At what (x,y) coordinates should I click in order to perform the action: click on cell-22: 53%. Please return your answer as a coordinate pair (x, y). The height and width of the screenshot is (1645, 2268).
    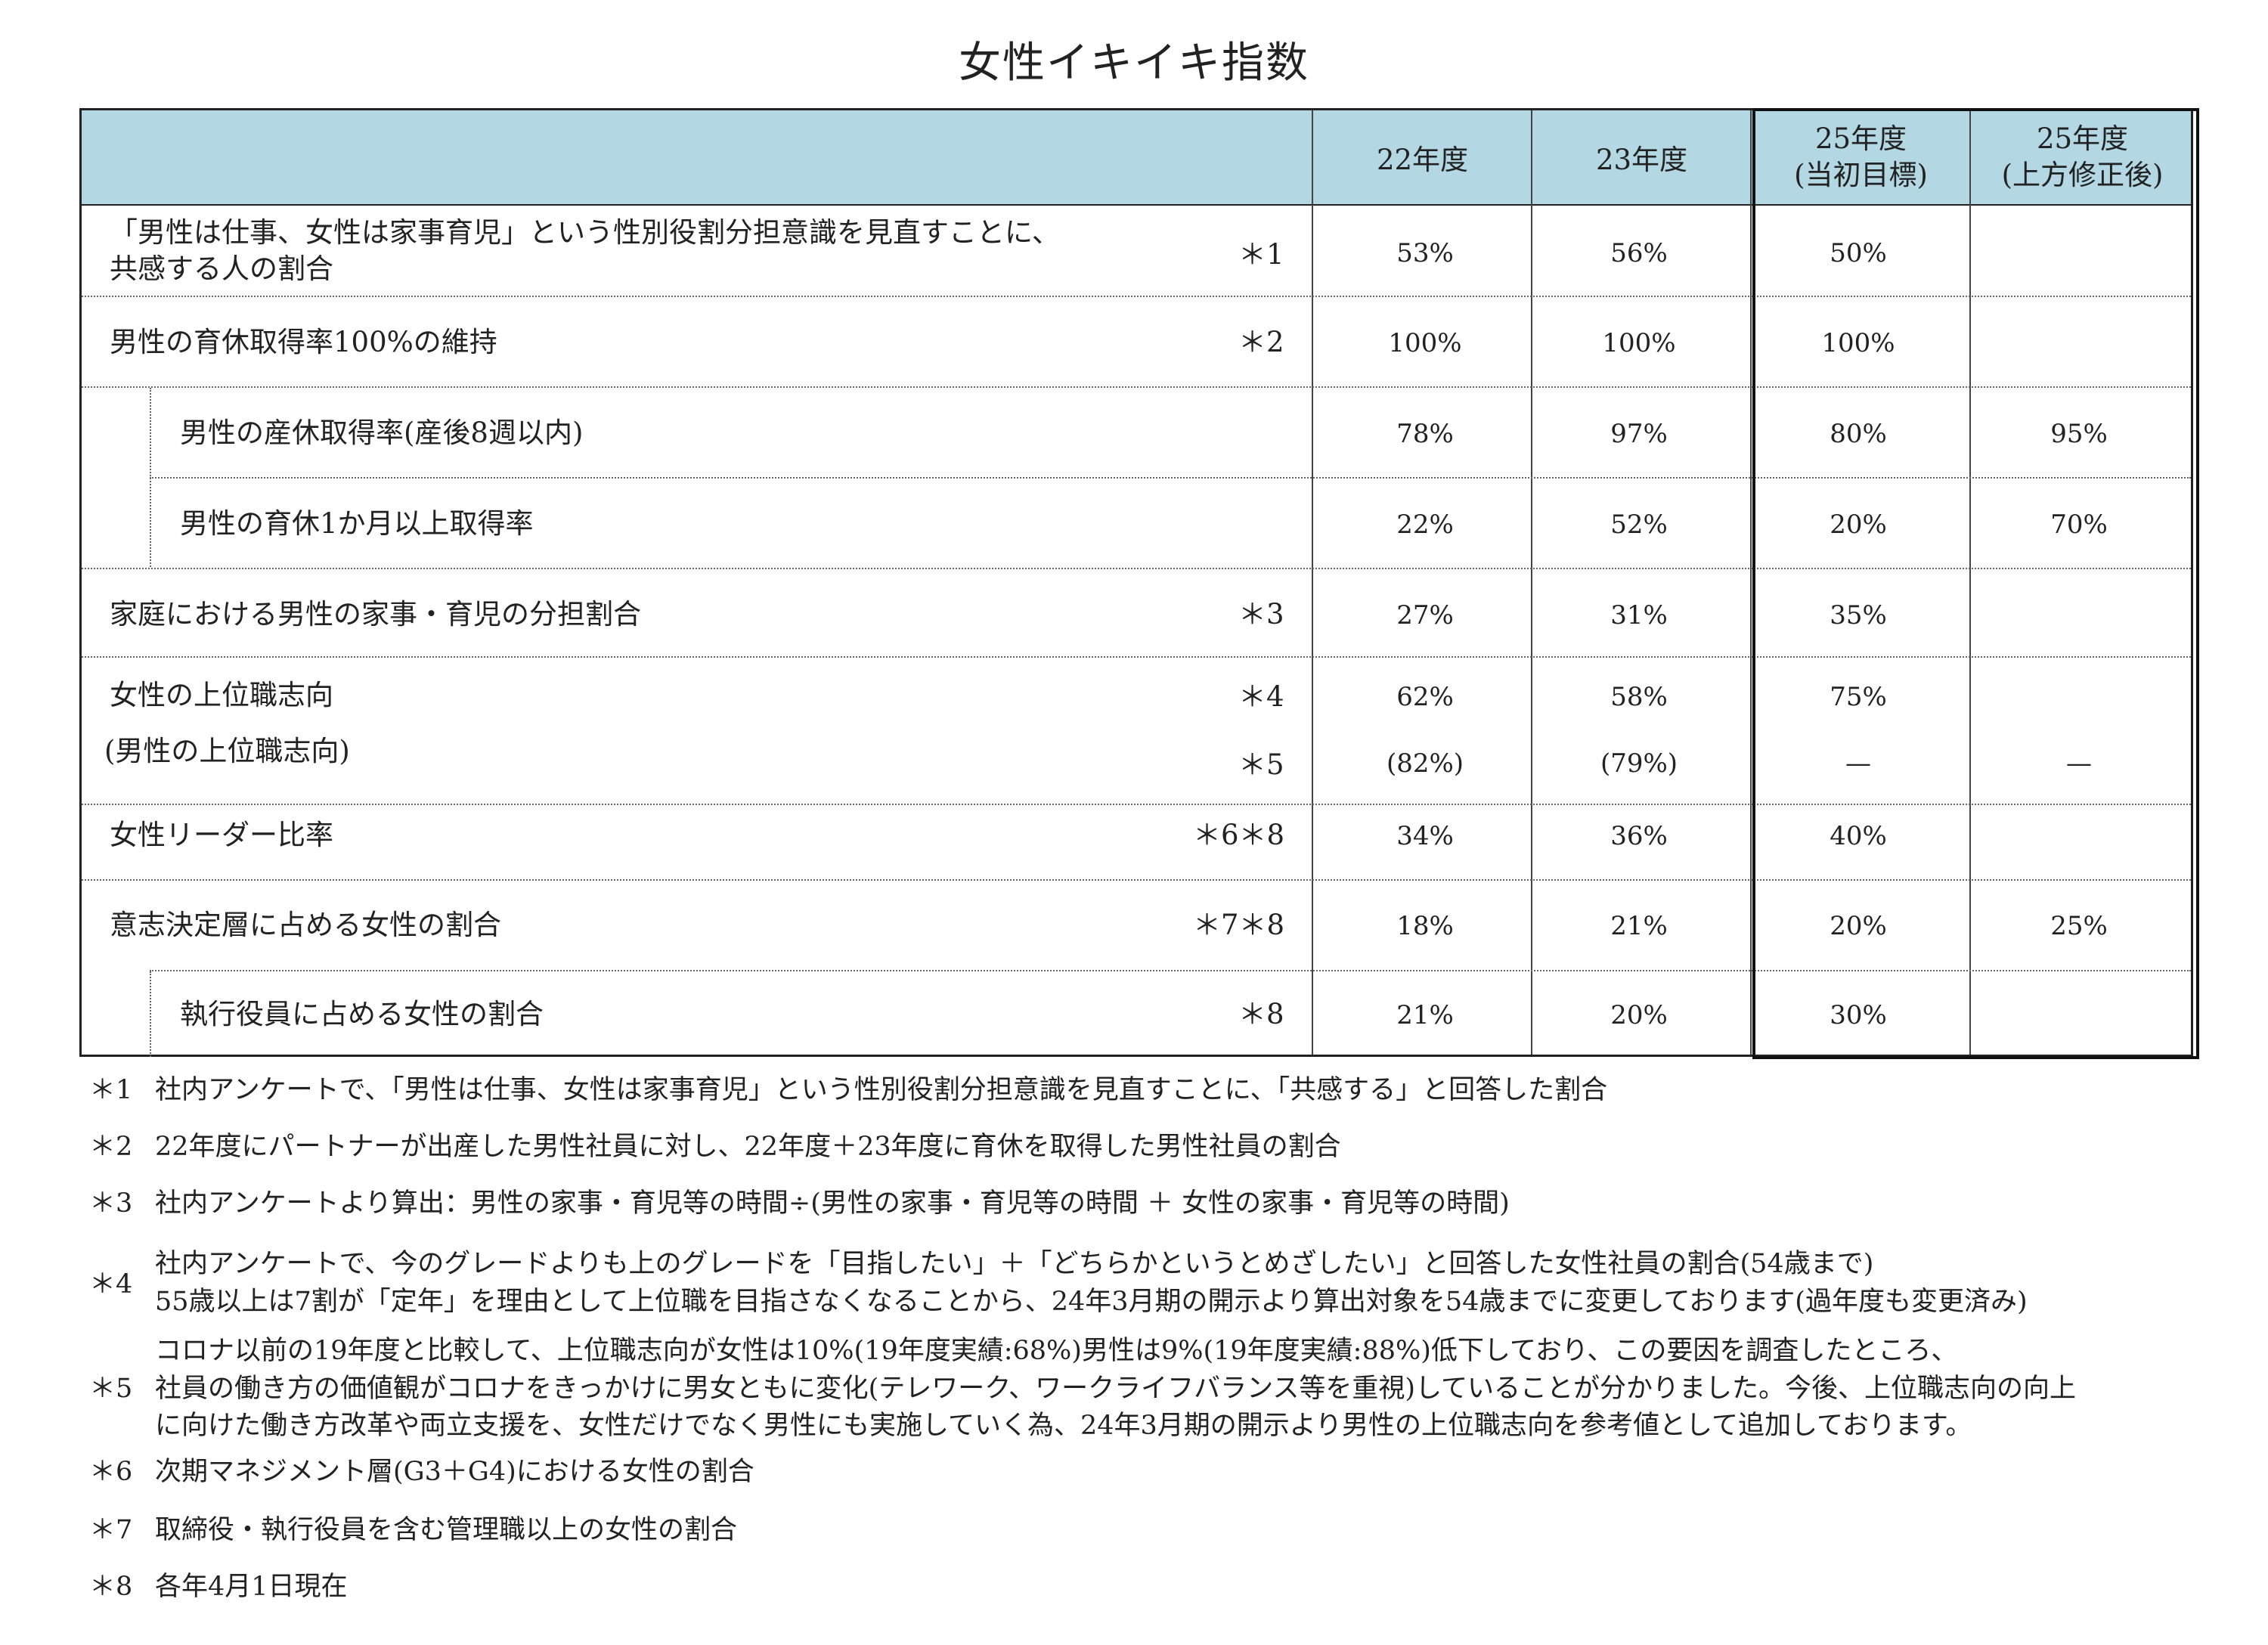
    Looking at the image, I should click on (1425, 253).